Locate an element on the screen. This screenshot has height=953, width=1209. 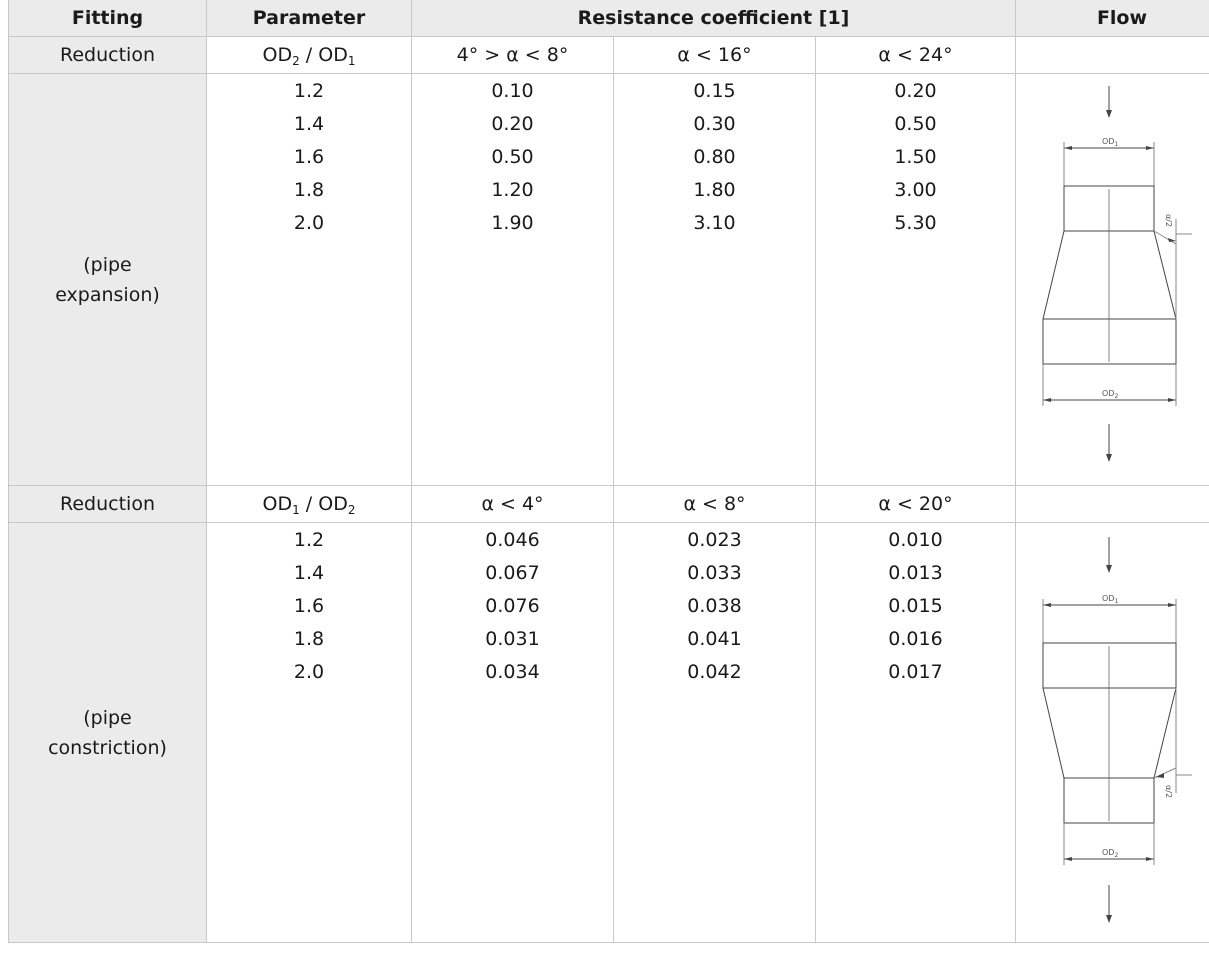
header-resistance-coefficient: Resistance coefficient [1] is located at coordinates (713, 18).